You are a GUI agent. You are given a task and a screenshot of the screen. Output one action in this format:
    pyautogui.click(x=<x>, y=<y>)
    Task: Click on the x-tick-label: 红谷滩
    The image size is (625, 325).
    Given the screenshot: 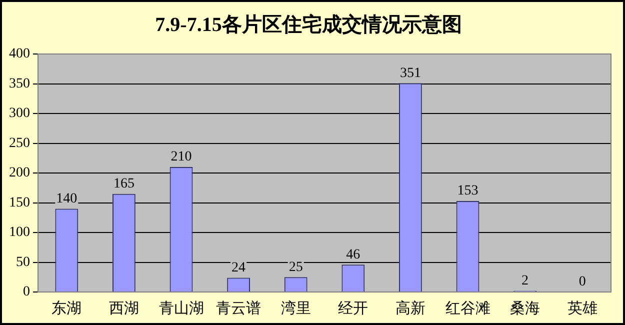 What is the action you would take?
    pyautogui.click(x=467, y=308)
    